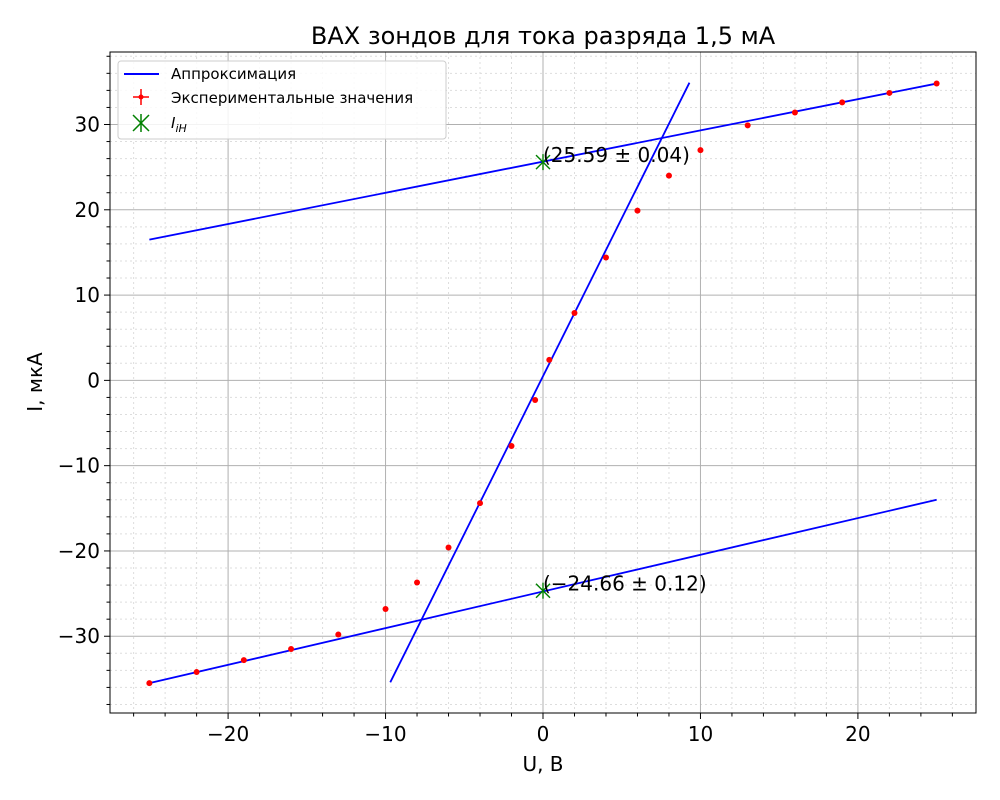  What do you see at coordinates (543, 734) in the screenshot?
I see `x-tick-label: 0` at bounding box center [543, 734].